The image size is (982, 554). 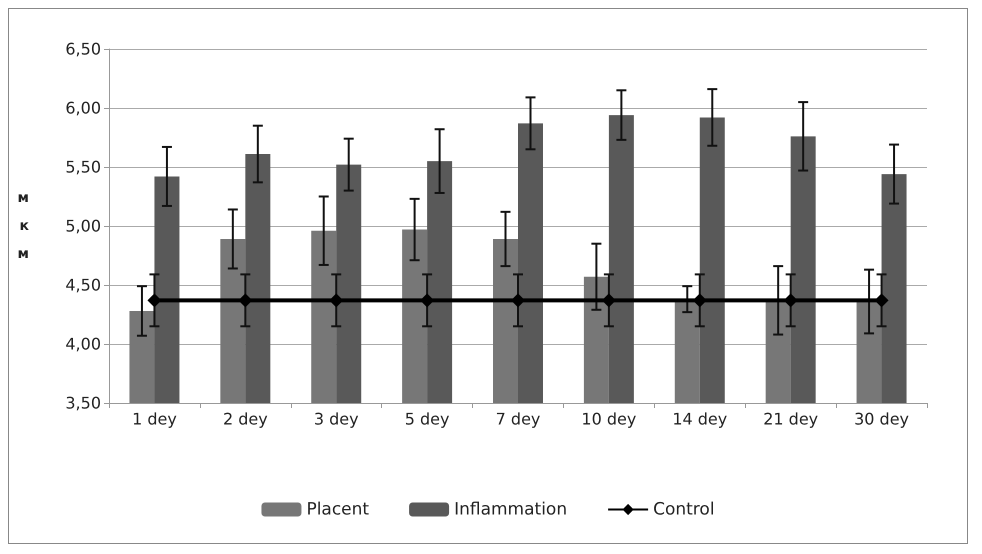 What do you see at coordinates (511, 510) in the screenshot?
I see `legend-label: Inflammation` at bounding box center [511, 510].